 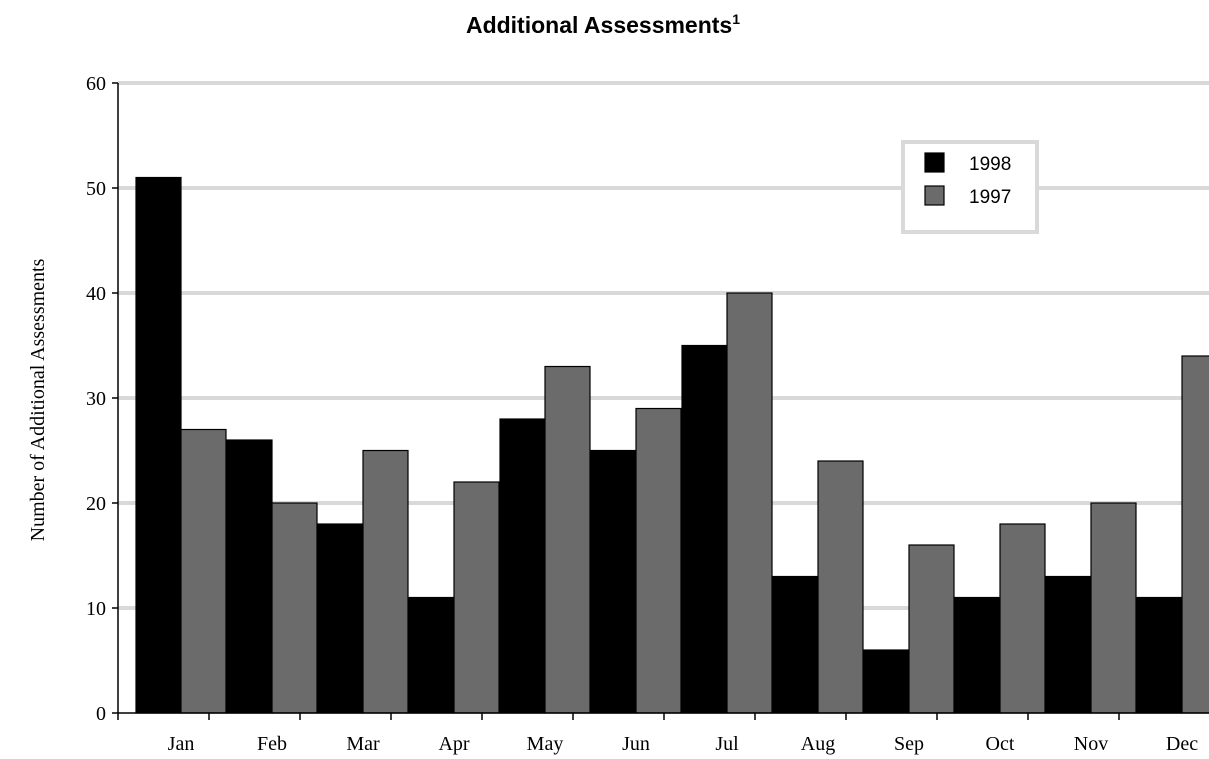 What do you see at coordinates (249, 576) in the screenshot?
I see `bar-1998-feb` at bounding box center [249, 576].